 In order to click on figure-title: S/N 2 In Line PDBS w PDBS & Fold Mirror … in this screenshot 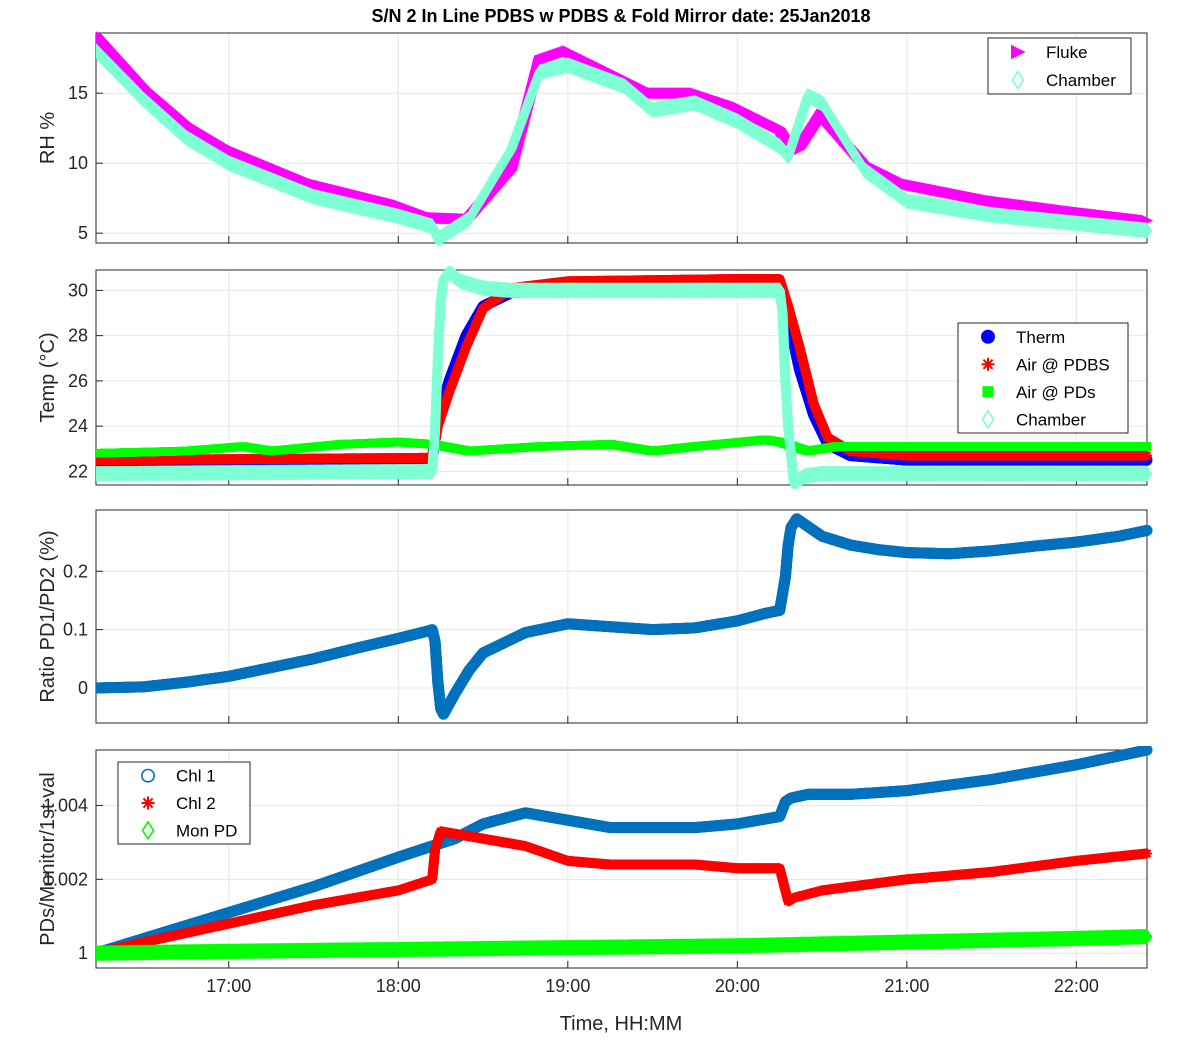, I will do `click(620, 16)`.